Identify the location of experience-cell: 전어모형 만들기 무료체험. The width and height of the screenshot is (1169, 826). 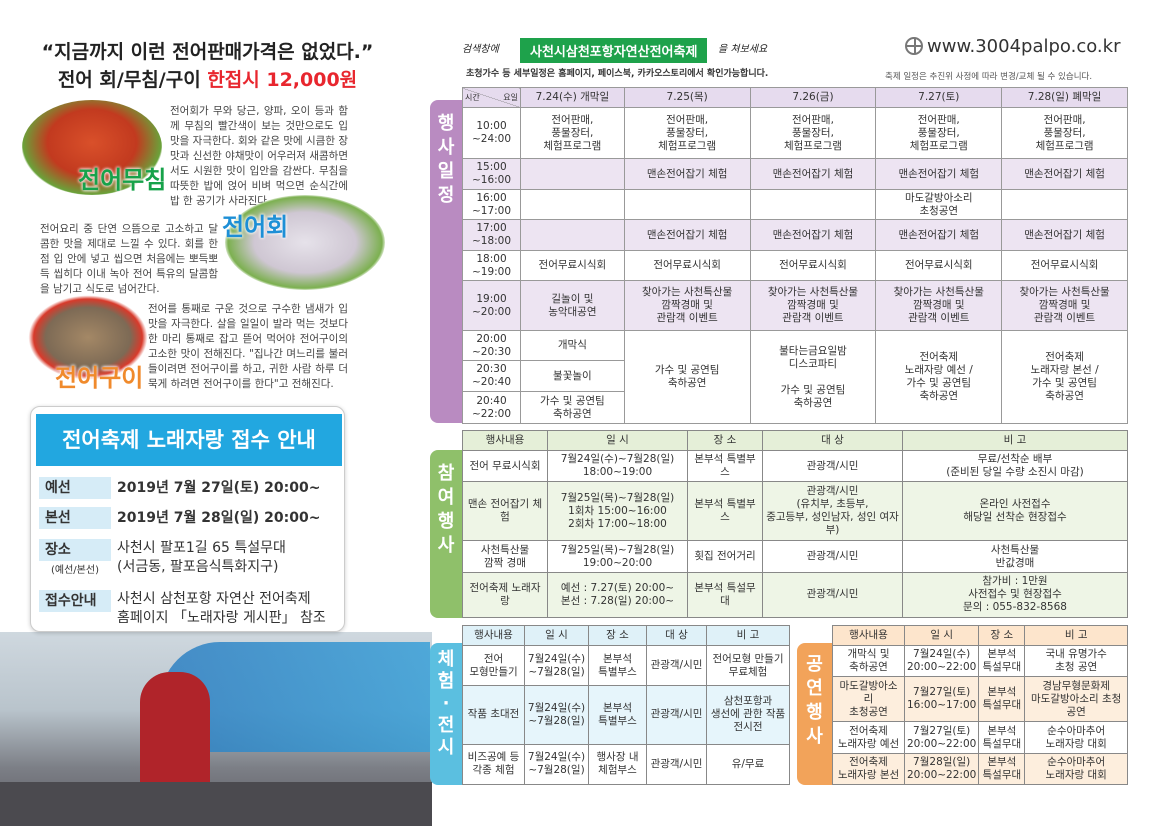
(748, 665).